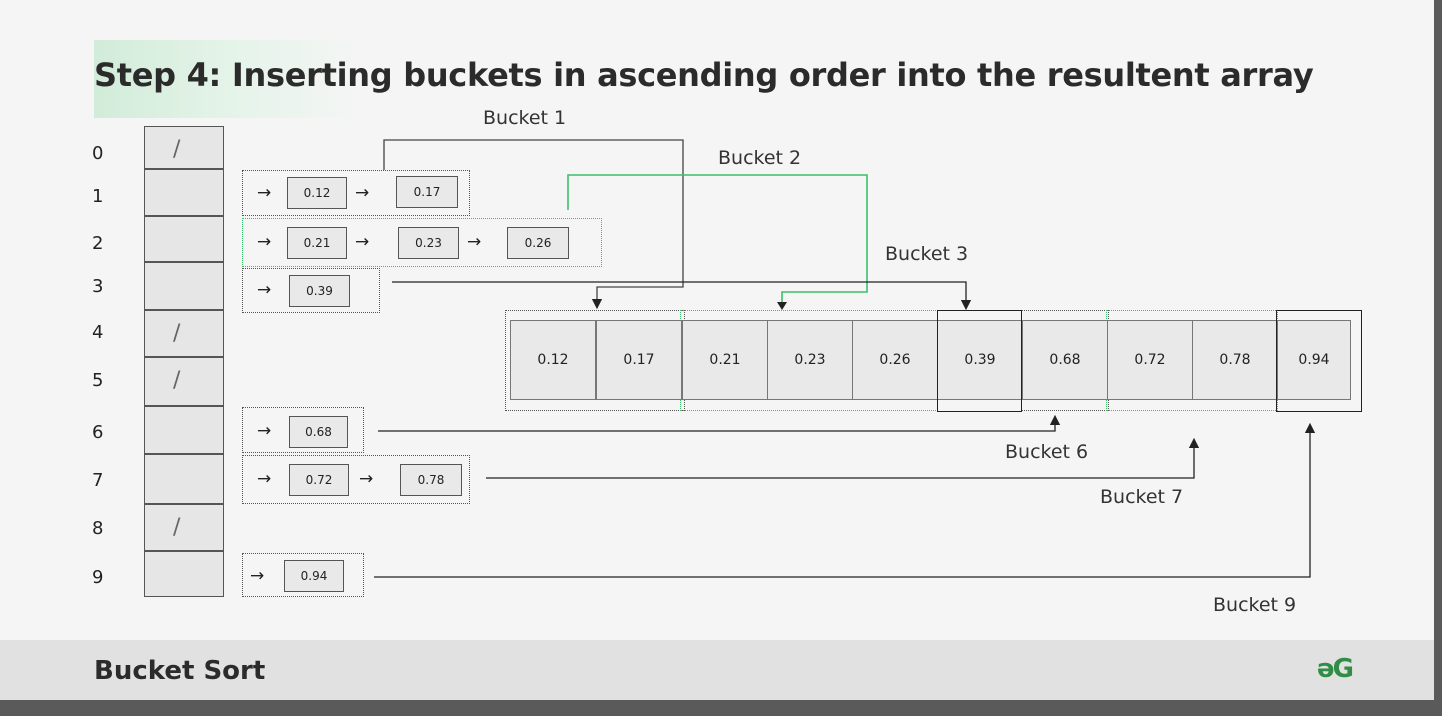 The width and height of the screenshot is (1442, 716). Describe the element at coordinates (1142, 497) in the screenshot. I see `bucket-7-label: Bucket 7` at that location.